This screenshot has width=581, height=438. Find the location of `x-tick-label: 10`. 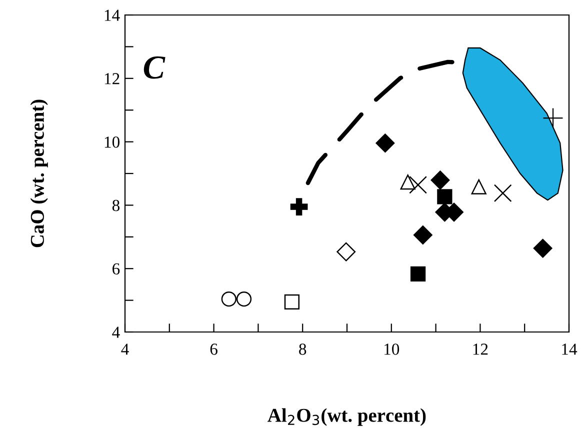

x-tick-label: 10 is located at coordinates (392, 349).